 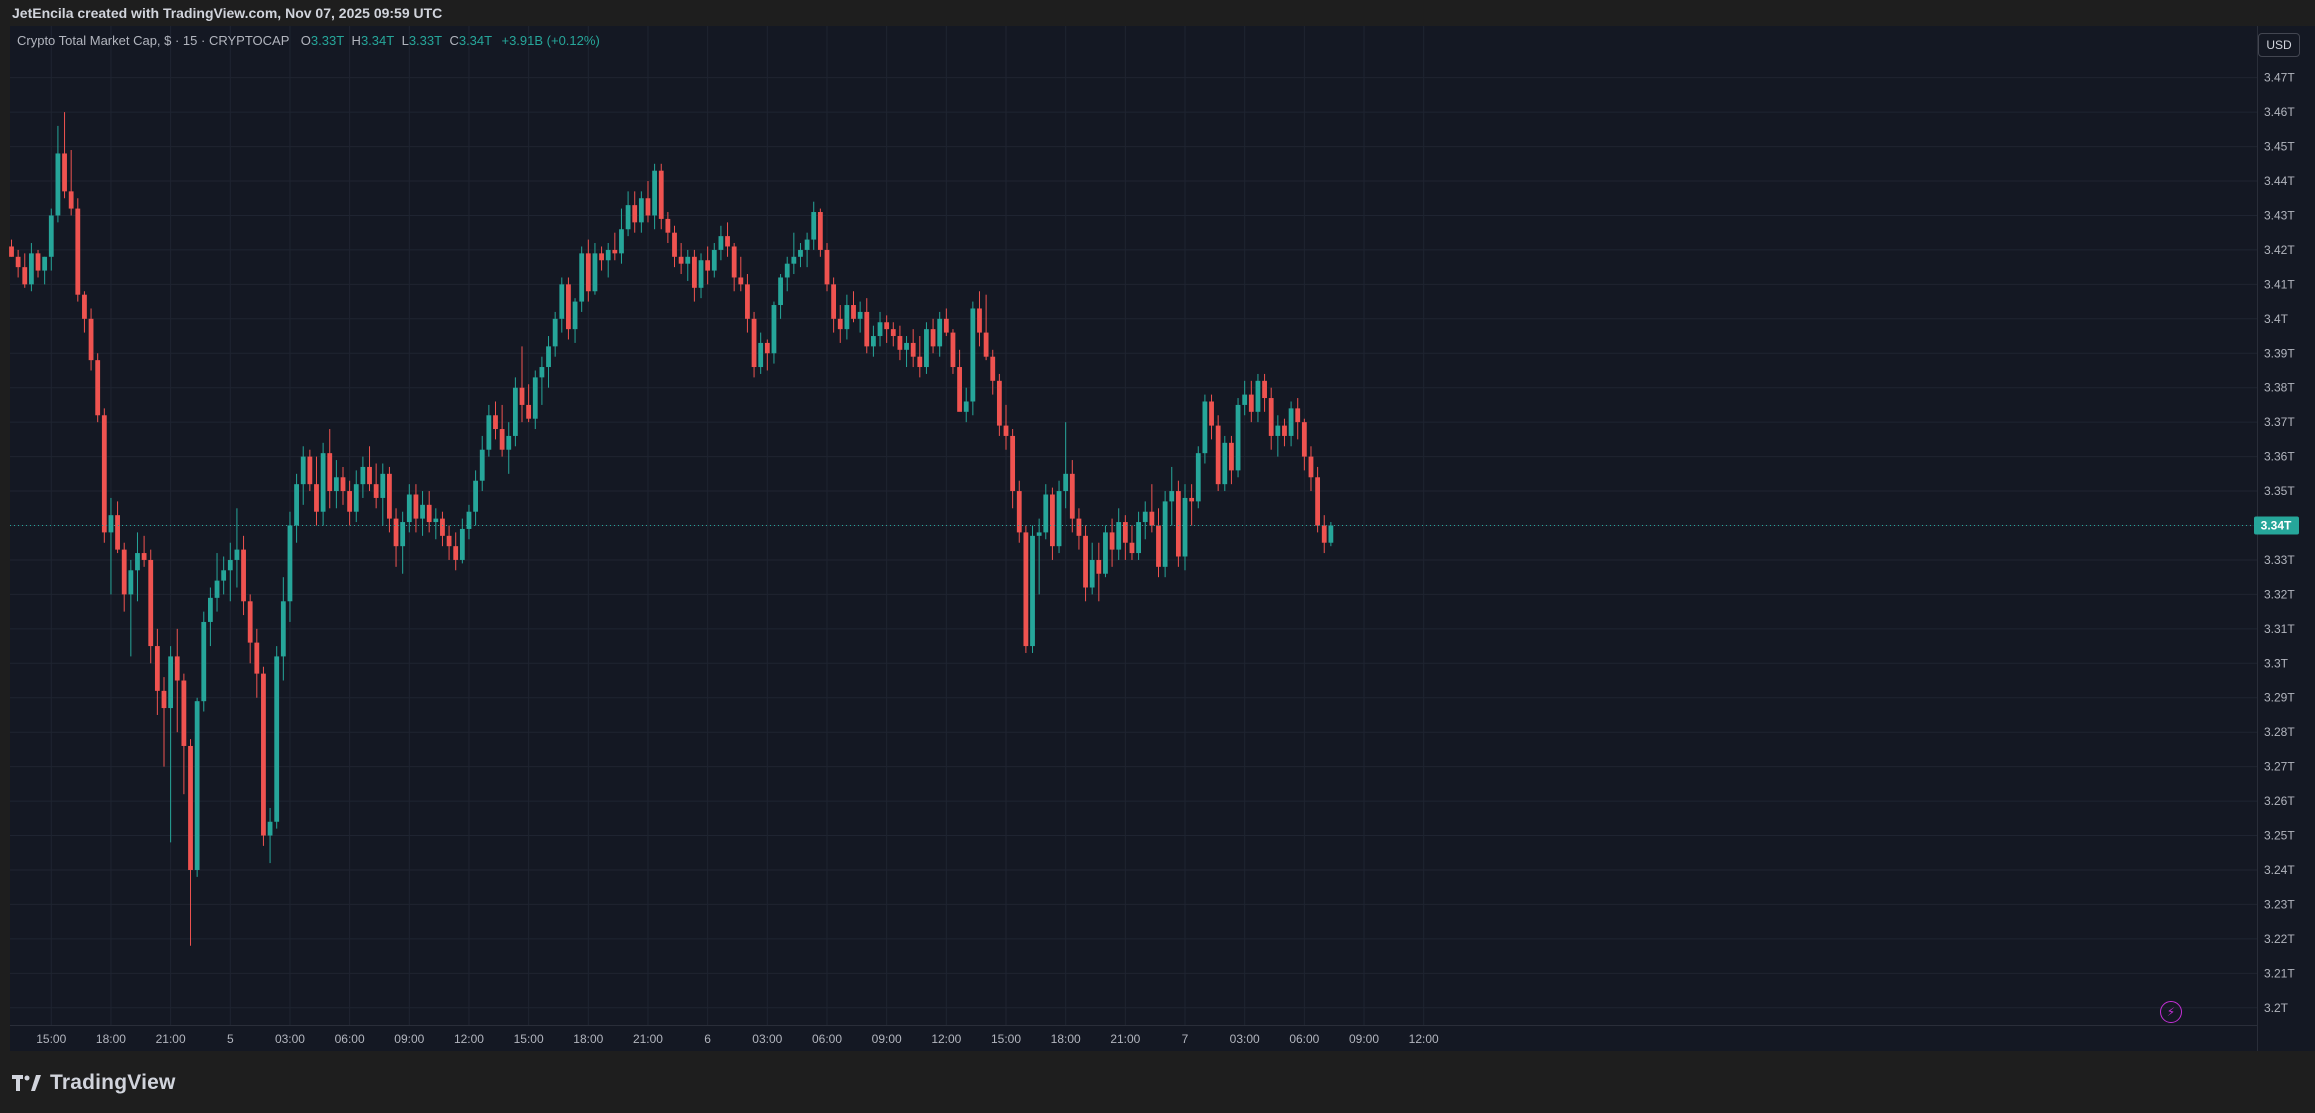 I want to click on time-tick-label: 5, so click(x=230, y=1039).